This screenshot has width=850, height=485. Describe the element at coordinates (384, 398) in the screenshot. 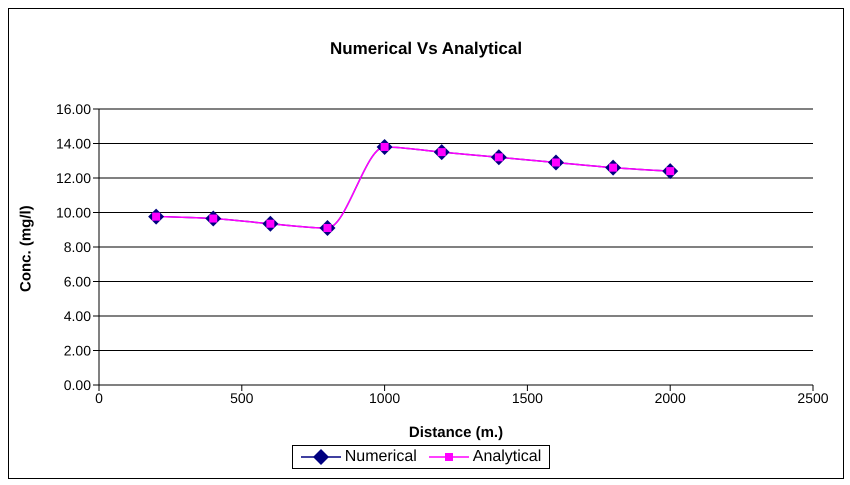

I see `x-tick-label: 1000` at that location.